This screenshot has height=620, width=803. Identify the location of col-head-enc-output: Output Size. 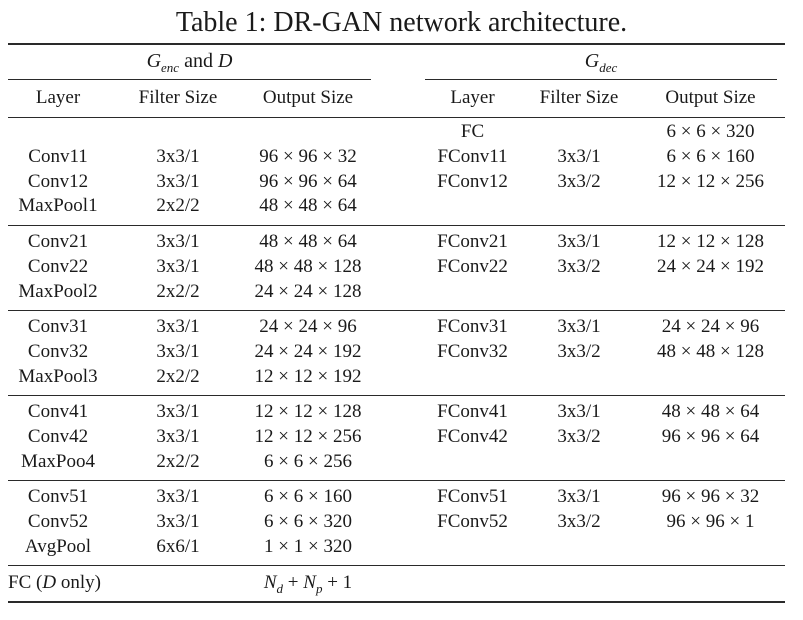
(308, 97).